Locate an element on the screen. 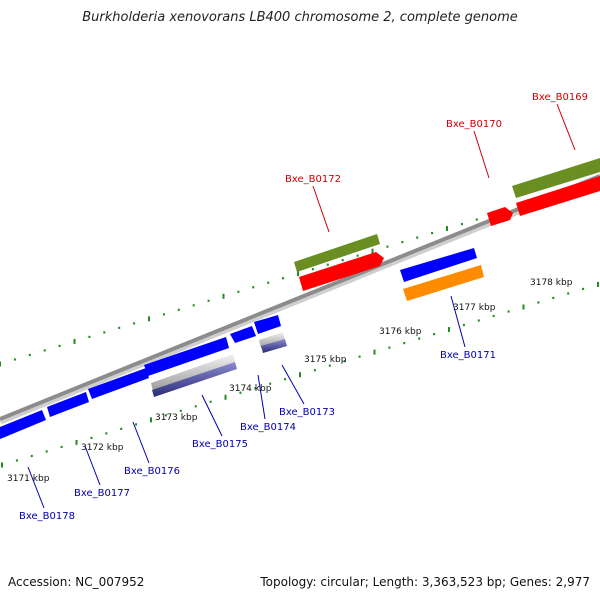  gene-label-forward: Bxe_B0170 is located at coordinates (474, 124).